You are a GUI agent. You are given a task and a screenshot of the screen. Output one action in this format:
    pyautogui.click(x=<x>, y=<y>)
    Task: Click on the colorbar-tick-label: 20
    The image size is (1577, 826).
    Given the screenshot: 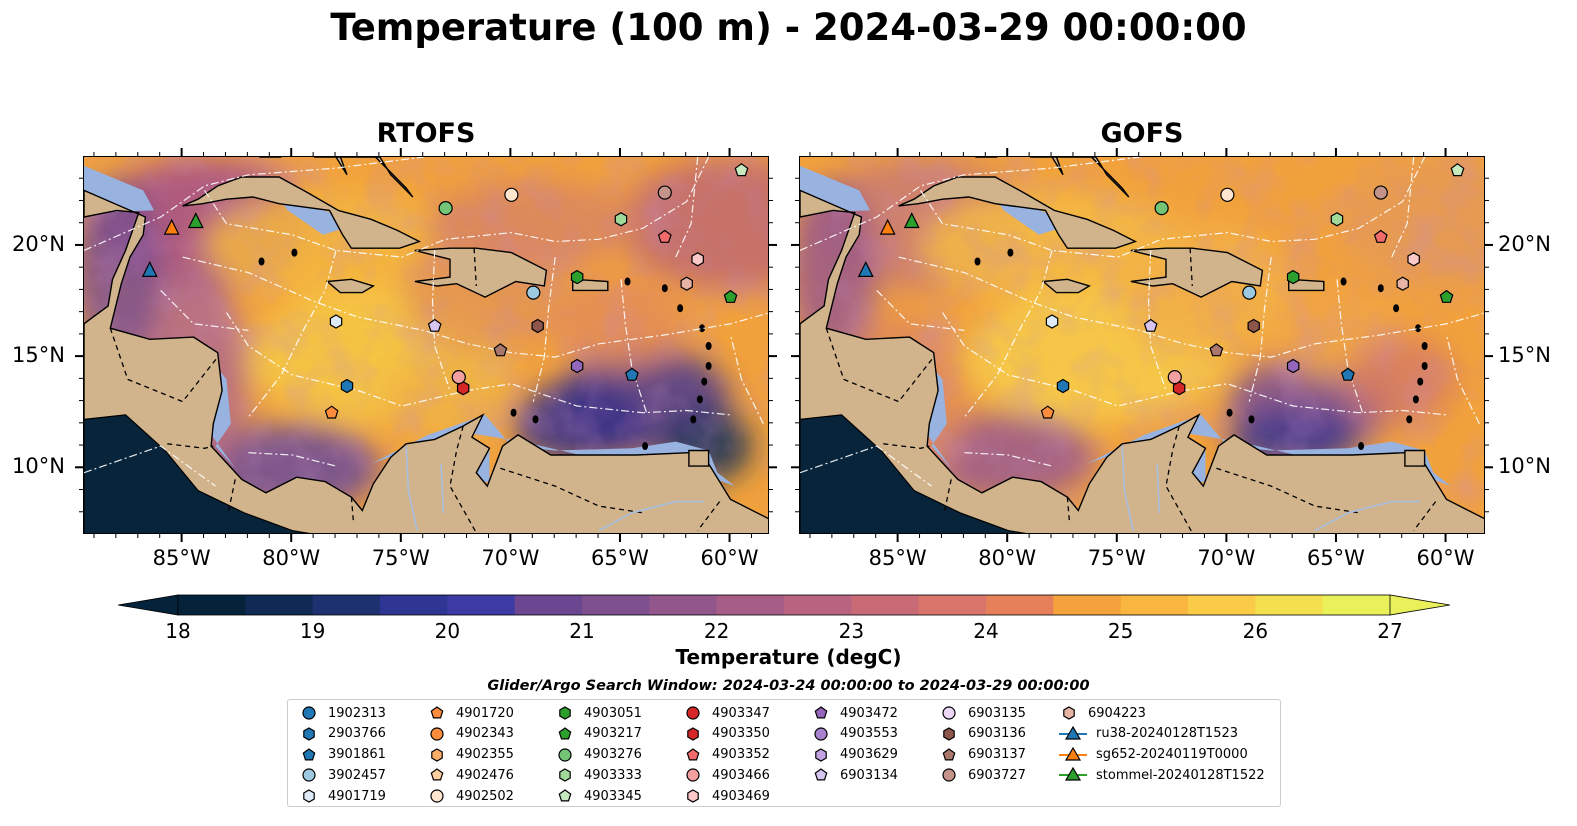 What is the action you would take?
    pyautogui.click(x=447, y=631)
    